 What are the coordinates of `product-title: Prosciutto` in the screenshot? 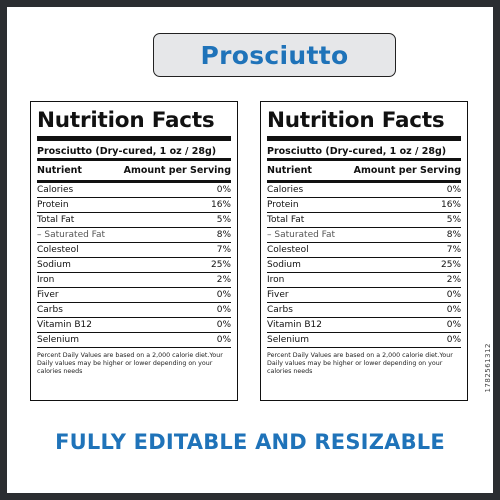 It's located at (274, 55).